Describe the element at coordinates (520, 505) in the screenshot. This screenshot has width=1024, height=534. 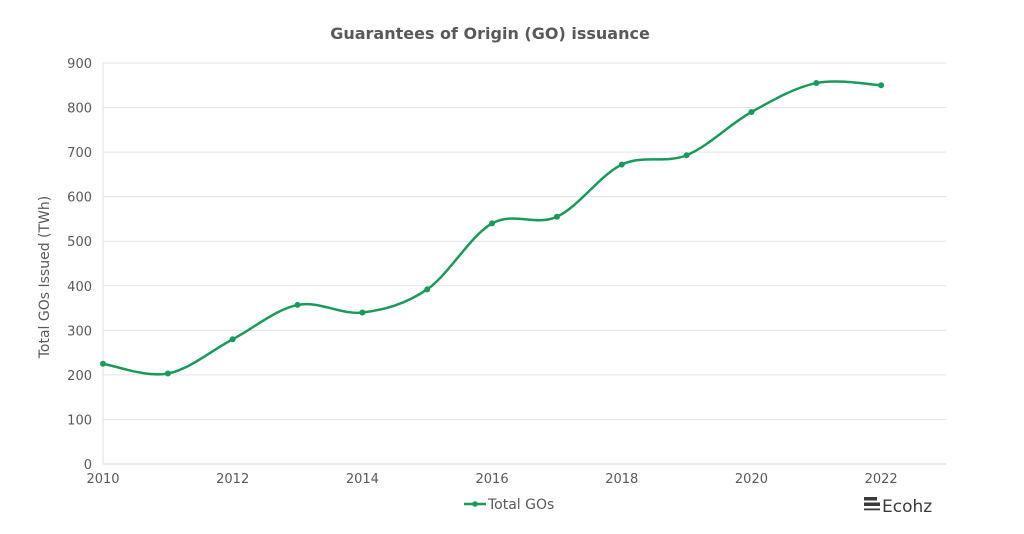
I see `legend-label-total-gos: Total GOs` at that location.